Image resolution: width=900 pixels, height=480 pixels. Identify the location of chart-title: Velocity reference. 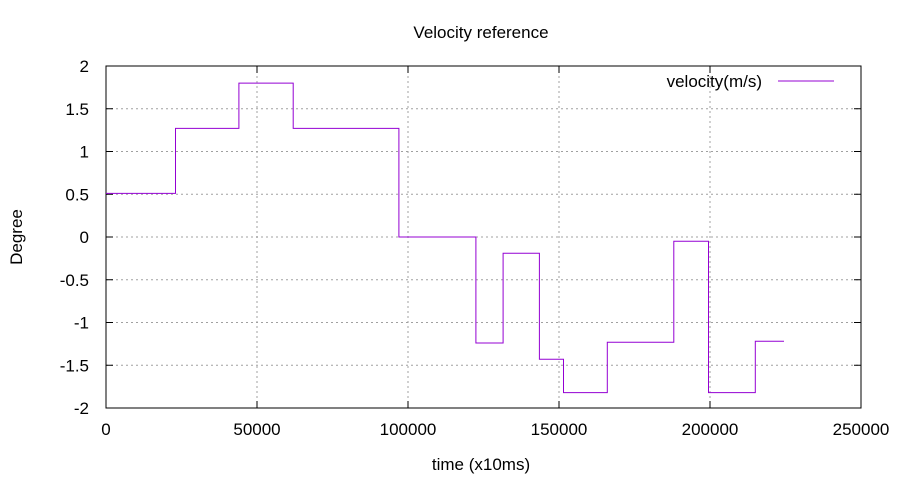
(480, 32).